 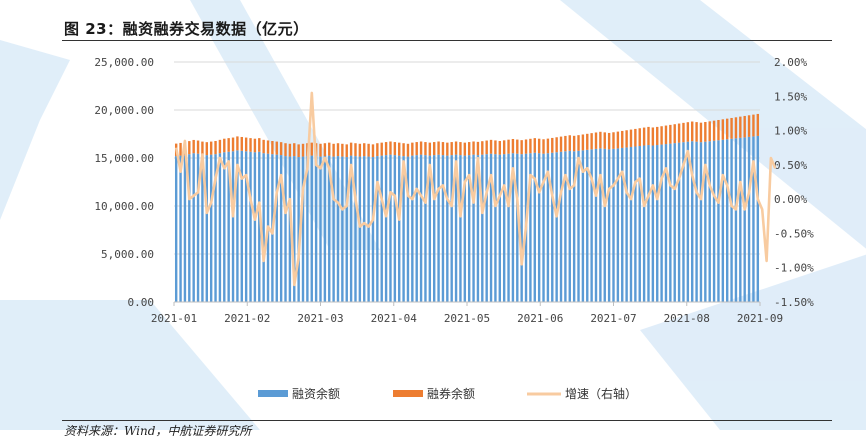 I want to click on legend-swatch-securities-lending, so click(x=408, y=393).